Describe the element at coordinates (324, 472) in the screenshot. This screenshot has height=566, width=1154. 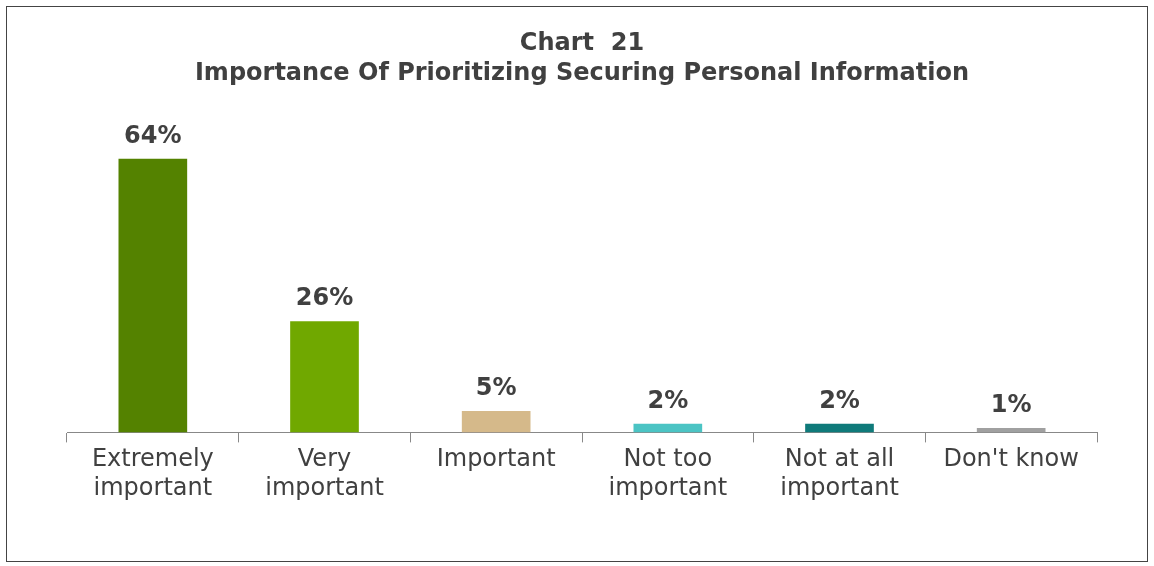
I see `x-tick-label: Very important` at that location.